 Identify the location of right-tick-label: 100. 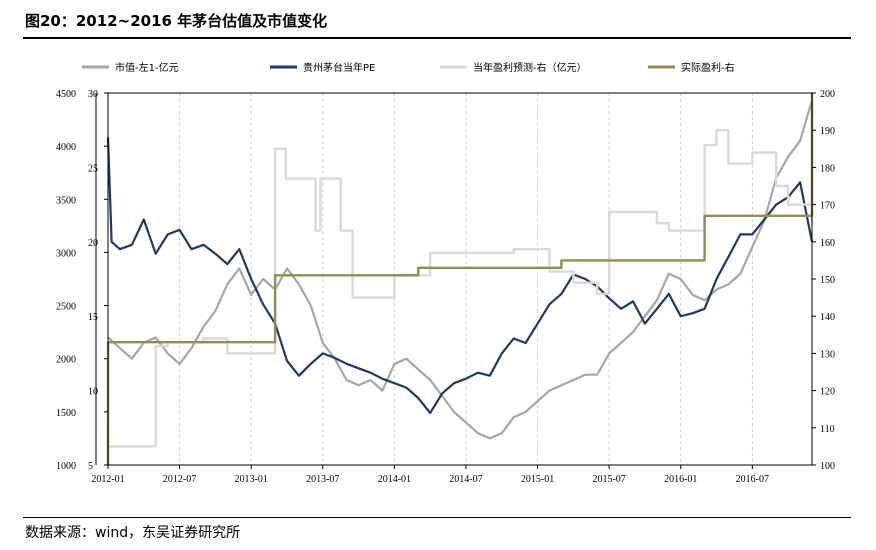
(827, 466).